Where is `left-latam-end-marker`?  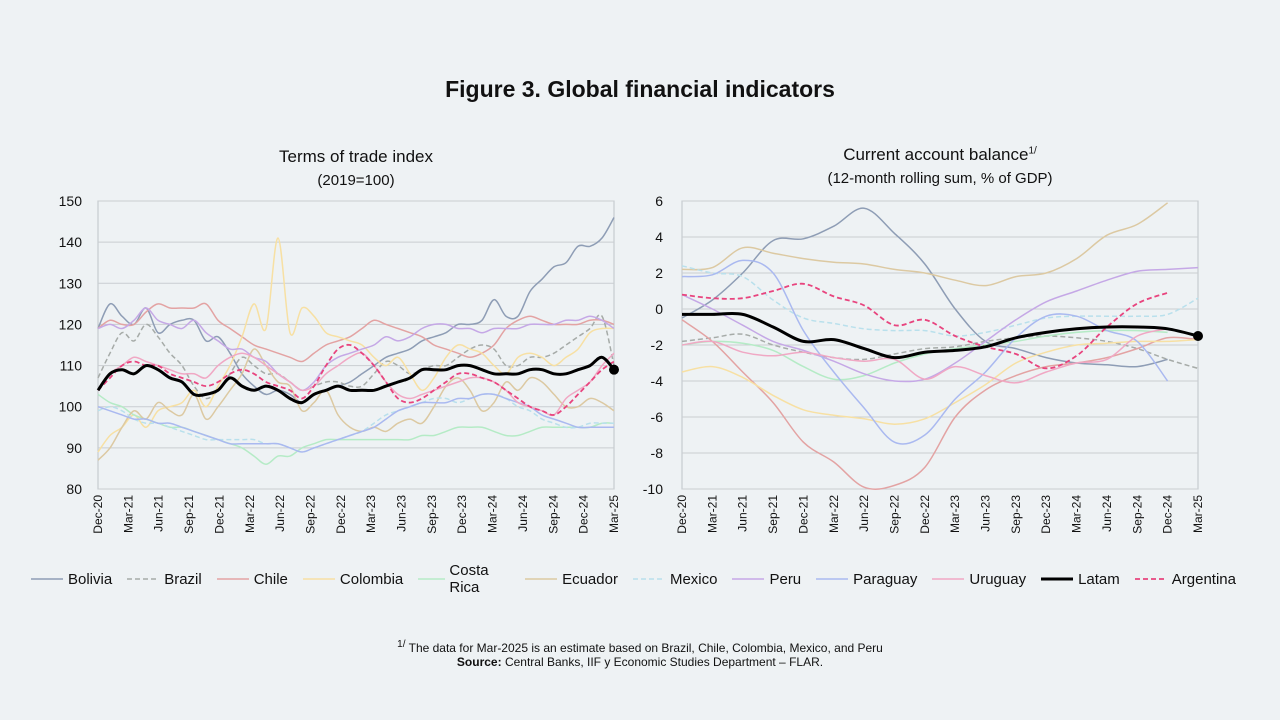
left-latam-end-marker is located at coordinates (614, 369).